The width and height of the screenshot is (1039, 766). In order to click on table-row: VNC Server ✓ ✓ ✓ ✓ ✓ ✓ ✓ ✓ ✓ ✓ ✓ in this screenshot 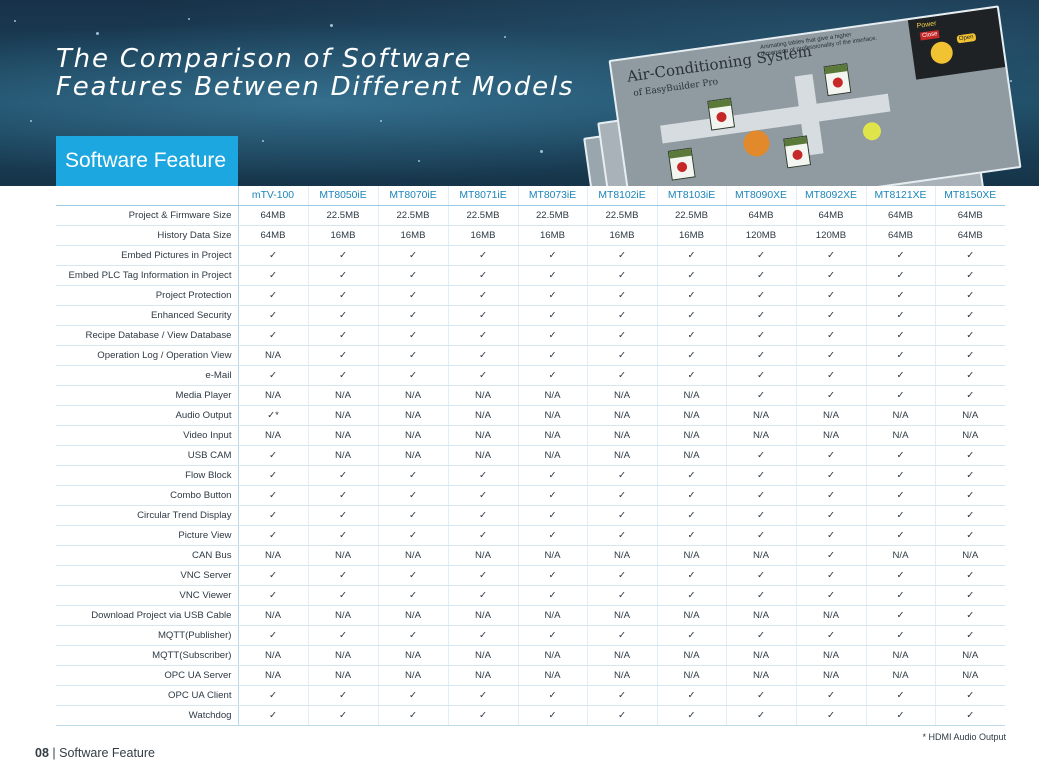, I will do `click(530, 575)`.